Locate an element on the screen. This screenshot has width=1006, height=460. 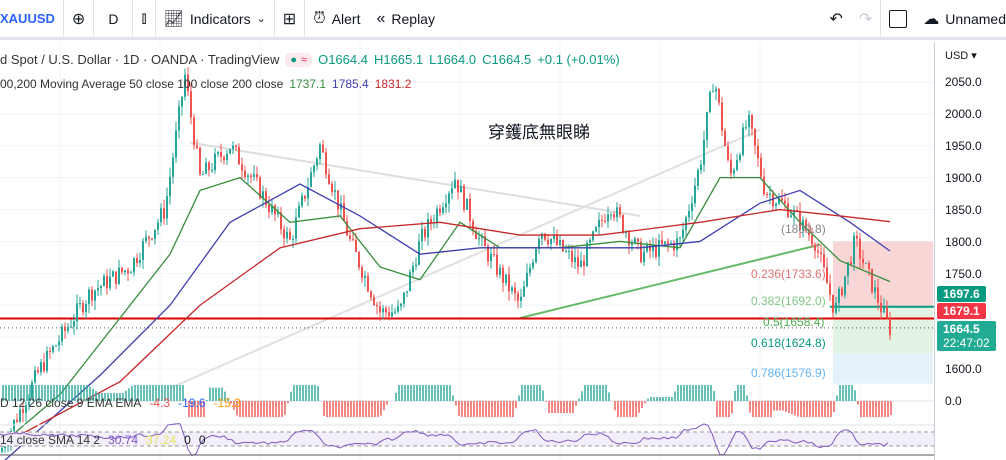
templates-button: ⊞ is located at coordinates (290, 18).